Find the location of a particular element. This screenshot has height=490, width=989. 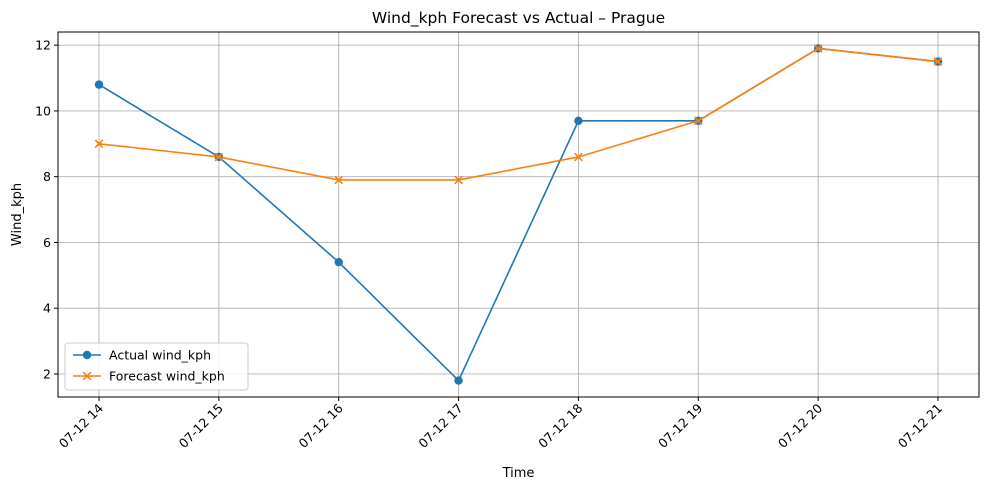

y-tick-label: 2 is located at coordinates (47, 373).